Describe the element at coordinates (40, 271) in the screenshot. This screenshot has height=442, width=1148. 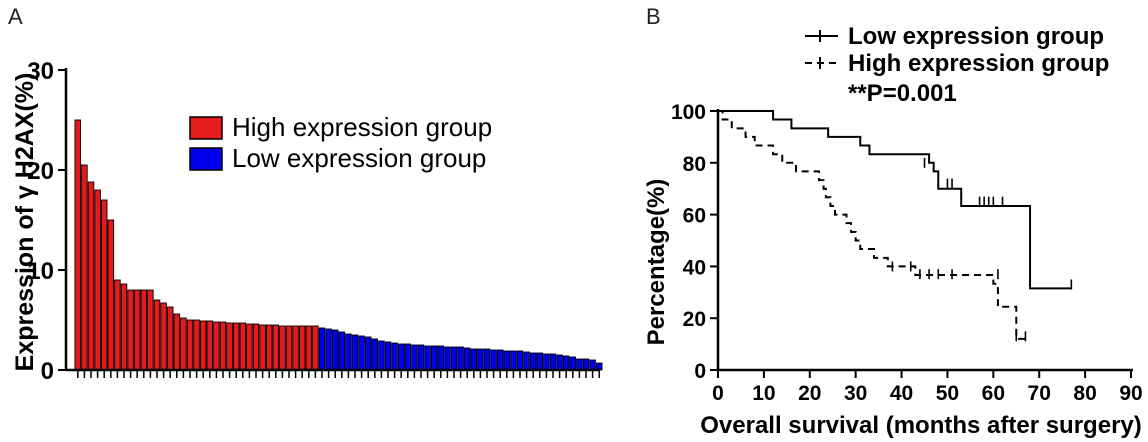
I see `y-tick-label: 10` at that location.